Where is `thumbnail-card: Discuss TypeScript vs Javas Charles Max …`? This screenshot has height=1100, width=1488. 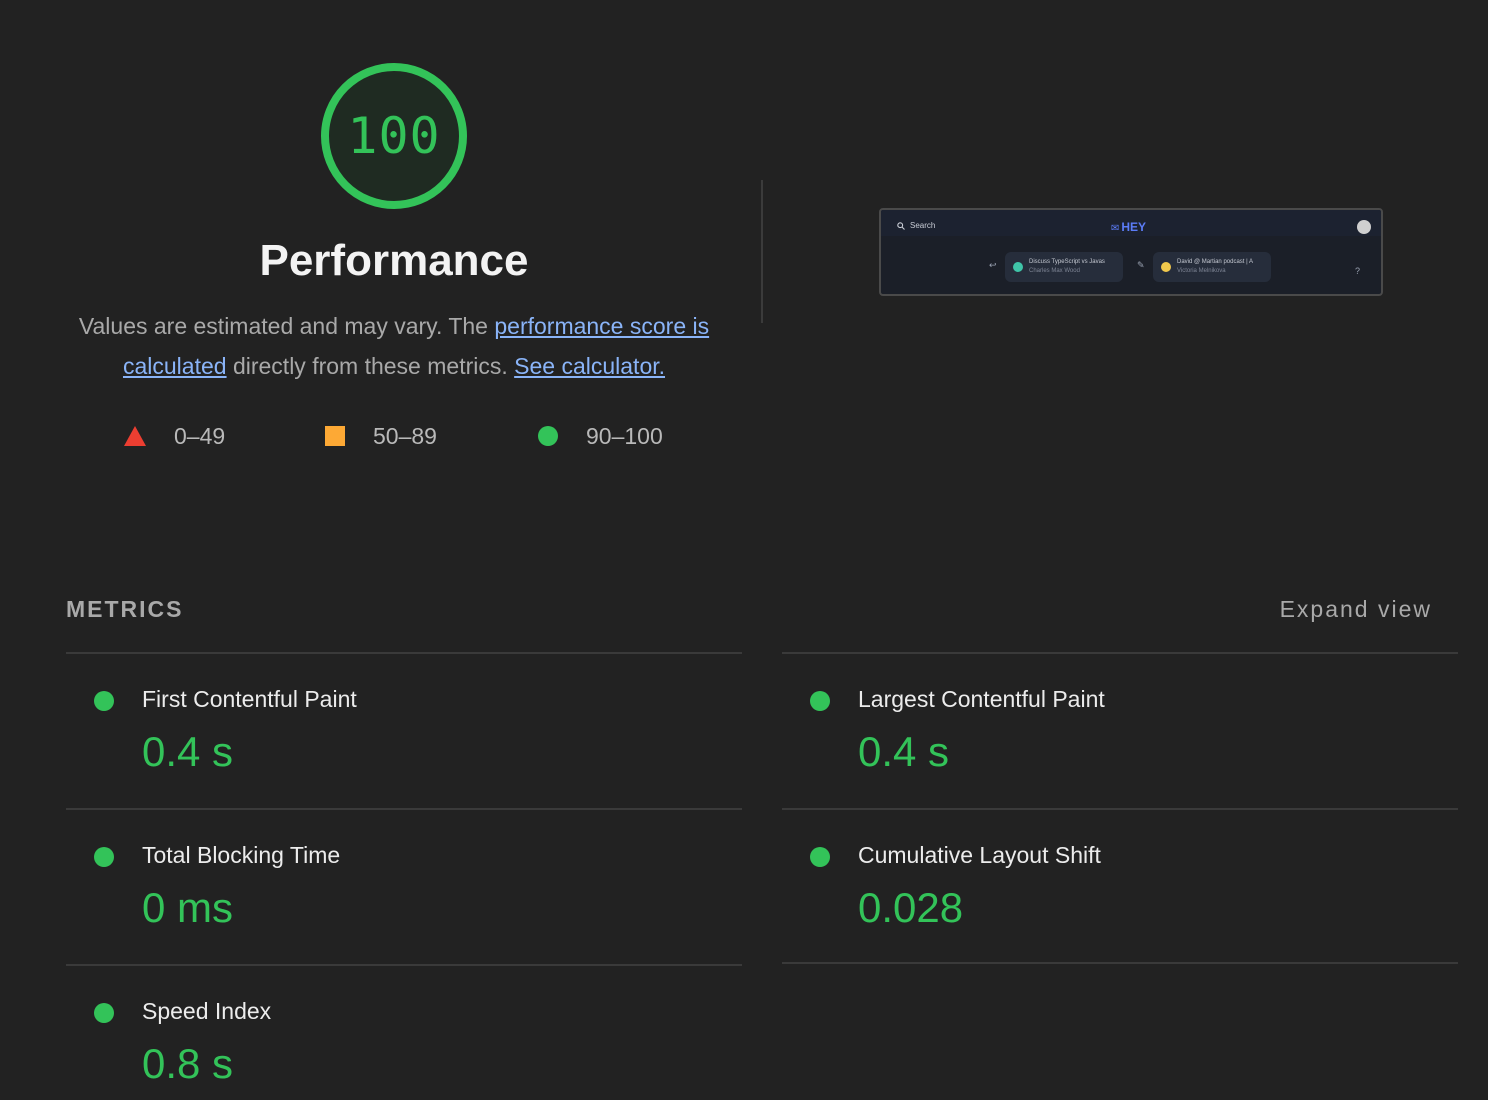
thumbnail-card: Discuss TypeScript vs Javas Charles Max … is located at coordinates (1064, 267).